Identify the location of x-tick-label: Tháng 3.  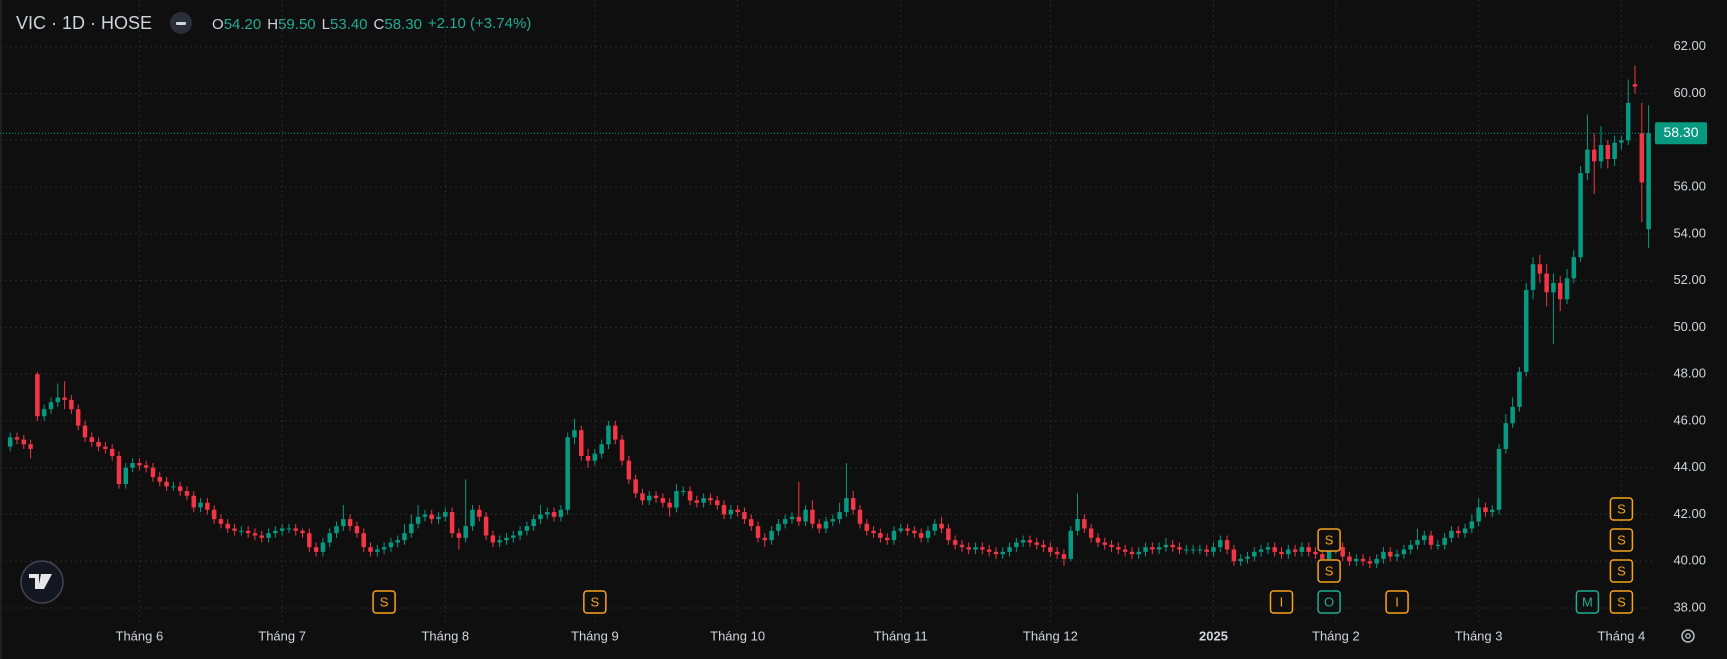
(1479, 635).